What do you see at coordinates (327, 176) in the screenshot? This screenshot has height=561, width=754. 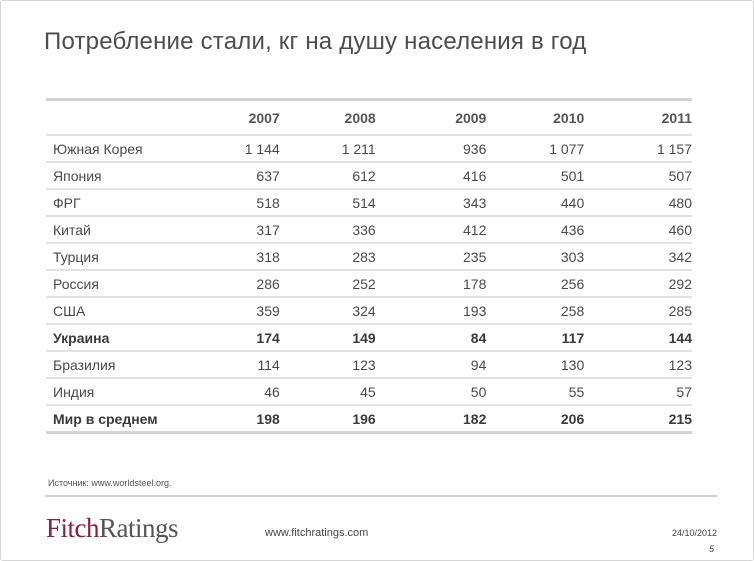 I see `value-cell: 612` at bounding box center [327, 176].